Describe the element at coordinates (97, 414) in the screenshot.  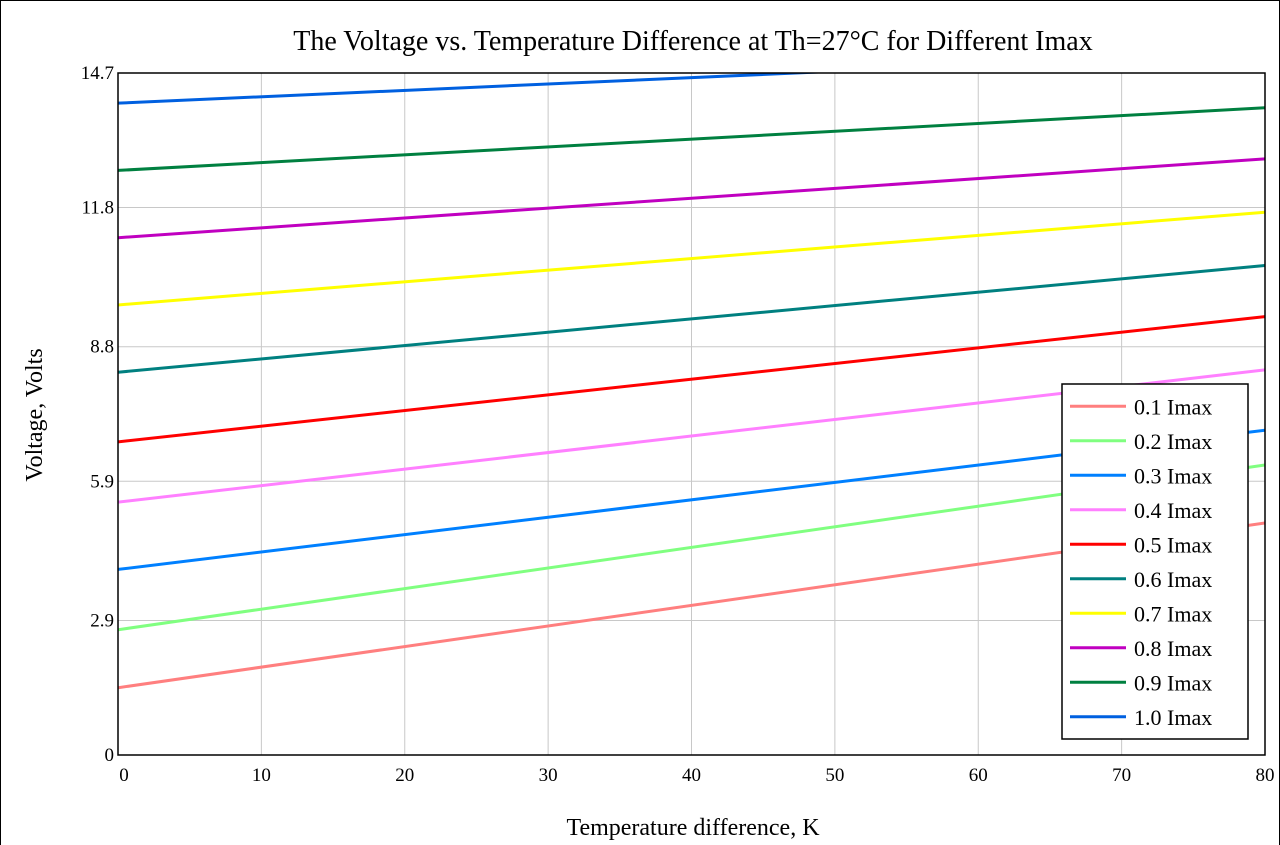
I see `y-tick-labels: 0 2.9 5.9 8.8 11.8 14.7` at that location.